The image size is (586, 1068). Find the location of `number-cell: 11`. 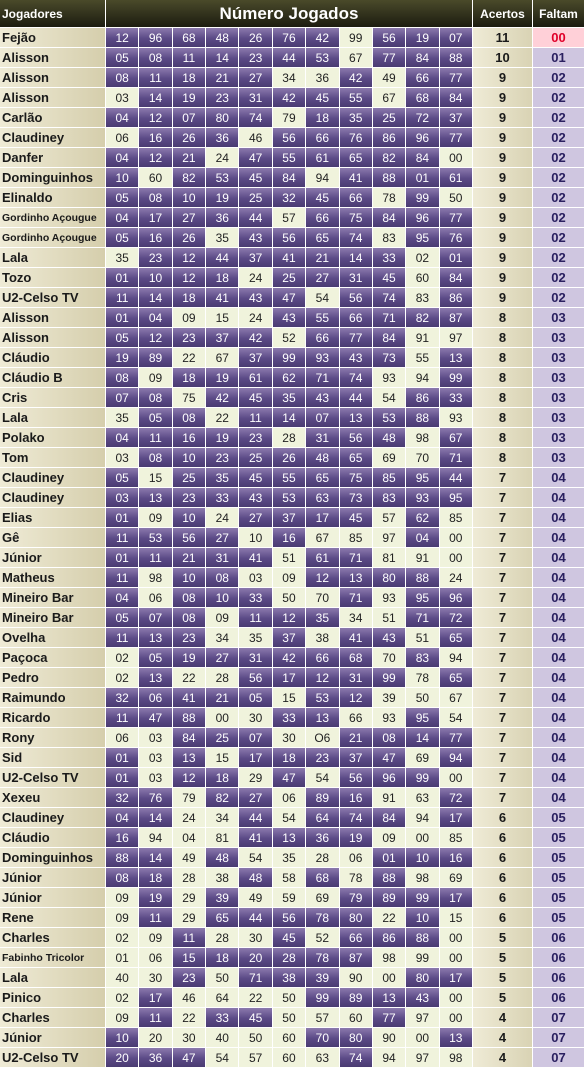

number-cell: 11 is located at coordinates (123, 298).